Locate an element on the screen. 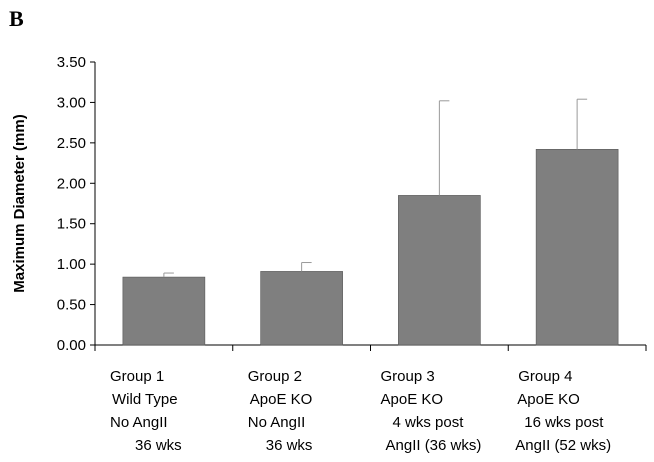 This screenshot has width=654, height=462. y-tick-label: 2.50 is located at coordinates (71, 143).